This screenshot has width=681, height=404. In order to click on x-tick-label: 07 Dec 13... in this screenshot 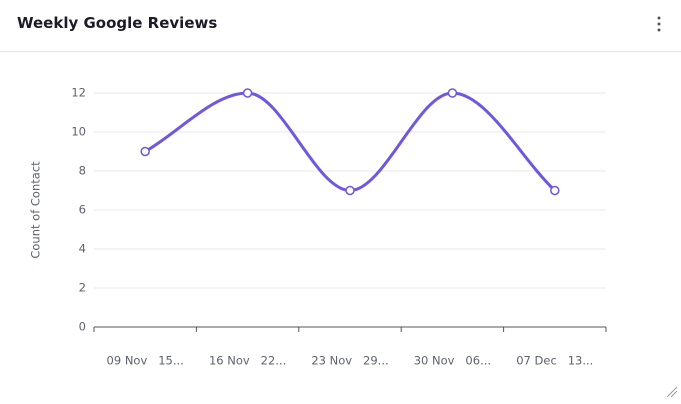, I will do `click(554, 361)`.